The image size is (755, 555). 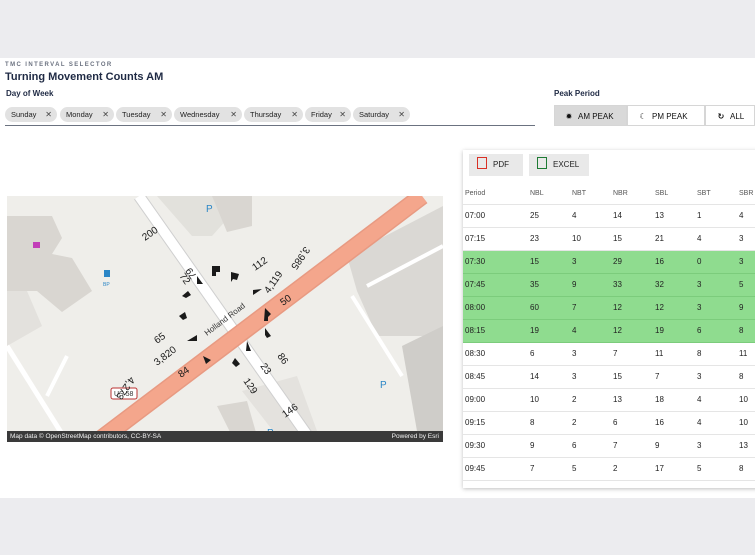 I want to click on chip-tuesday: Tuesday ✕, so click(x=144, y=114).